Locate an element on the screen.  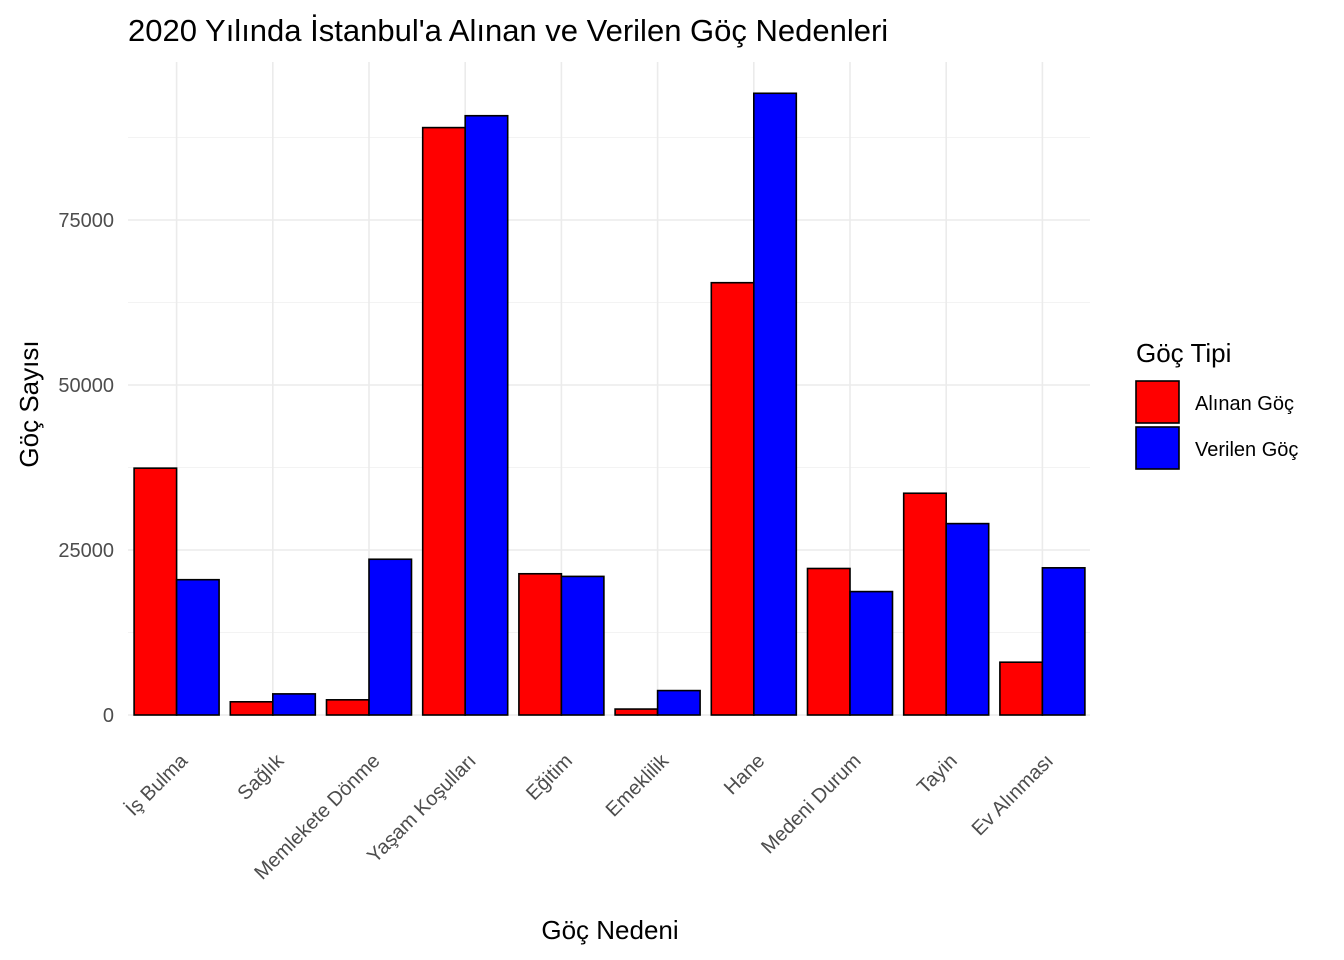
legend-title: Göç Tipi is located at coordinates (1183, 353).